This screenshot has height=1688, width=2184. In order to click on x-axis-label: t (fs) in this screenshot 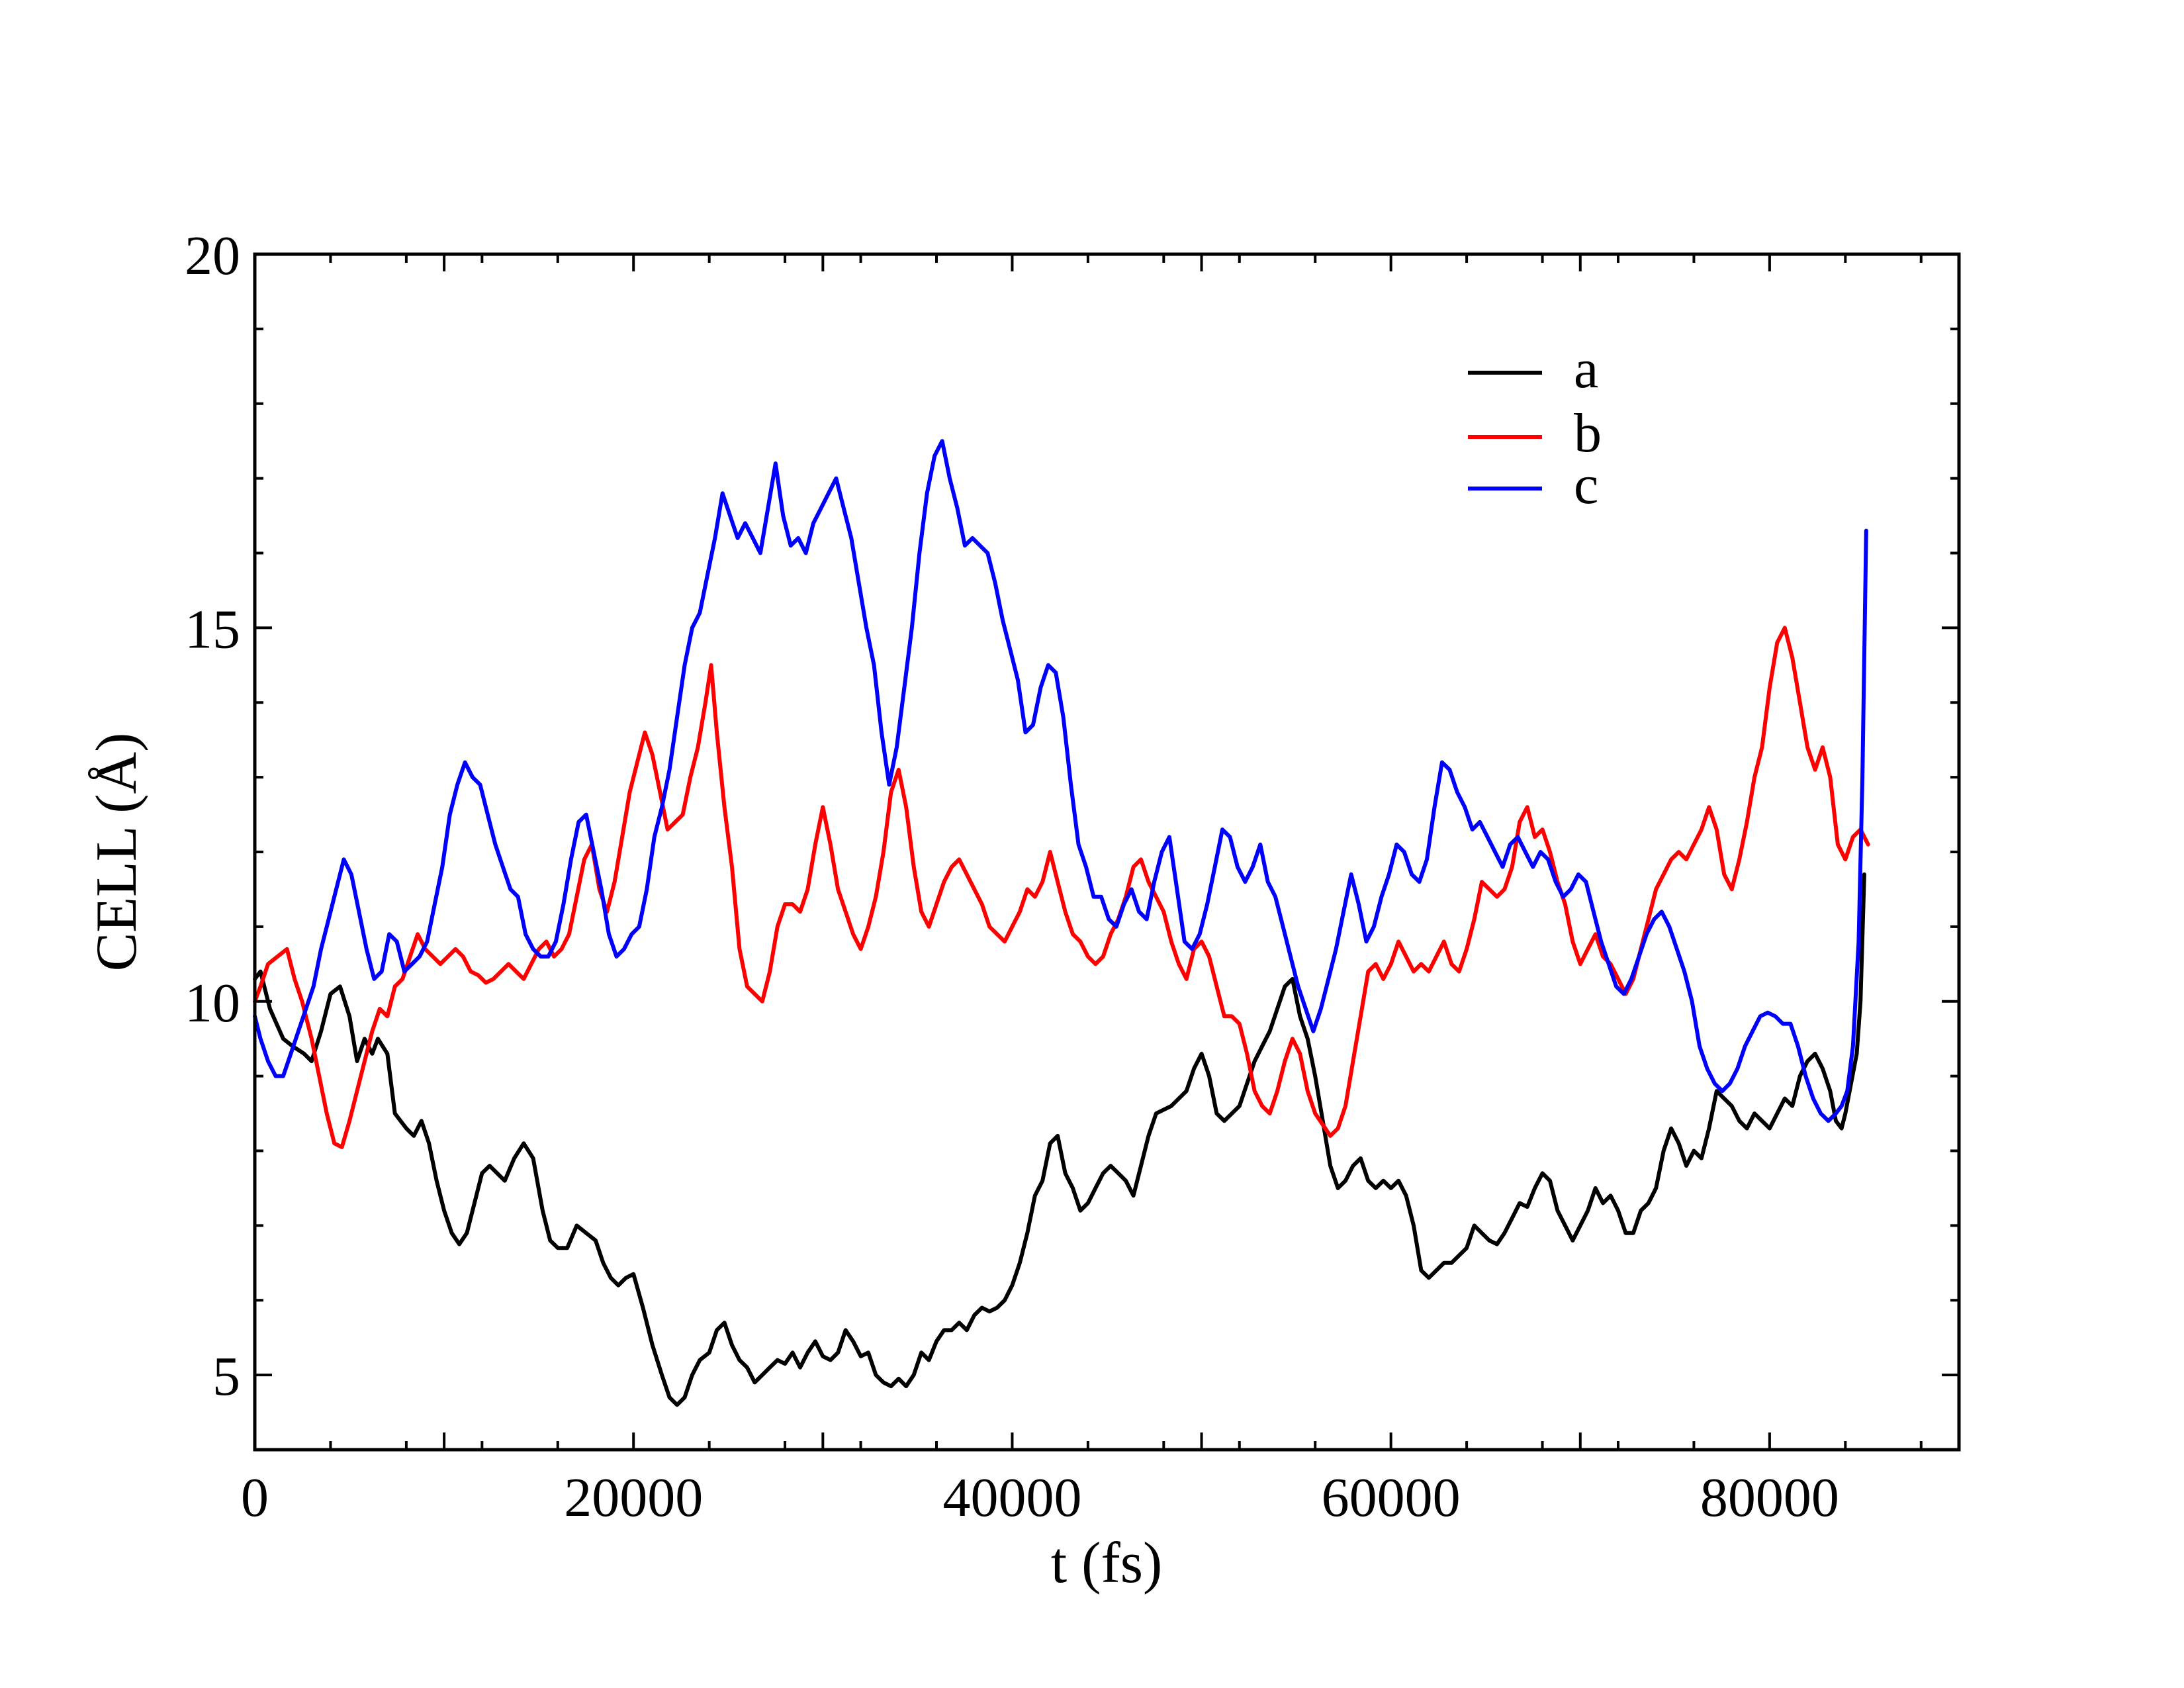, I will do `click(1107, 1563)`.